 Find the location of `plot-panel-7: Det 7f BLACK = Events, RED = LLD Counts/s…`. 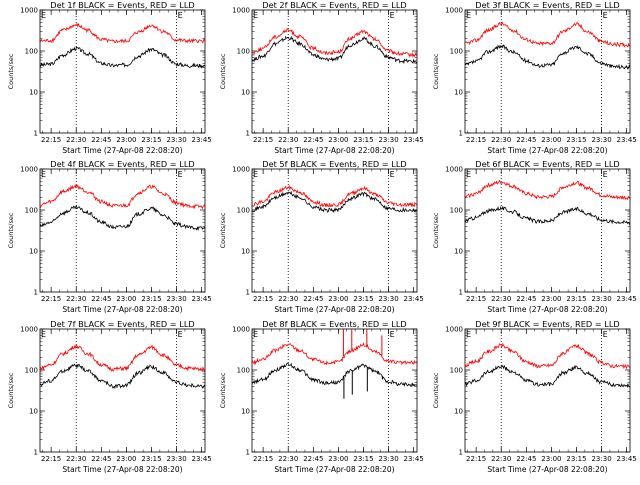

plot-panel-7: Det 7f BLACK = Events, RED = LLD Counts/s… is located at coordinates (109, 396).